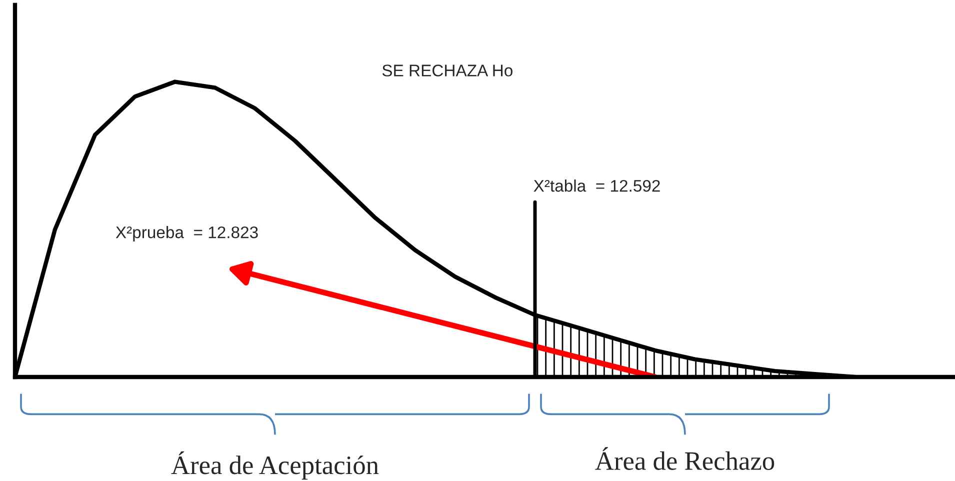  Describe the element at coordinates (447, 70) in the screenshot. I see `text: SE RECHAZA Ho` at that location.